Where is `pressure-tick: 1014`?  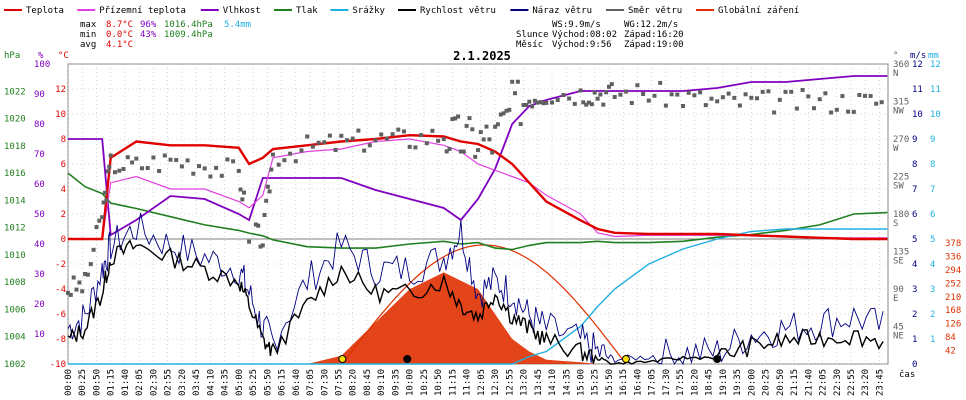
pressure-tick: 1014 is located at coordinates (15, 201).